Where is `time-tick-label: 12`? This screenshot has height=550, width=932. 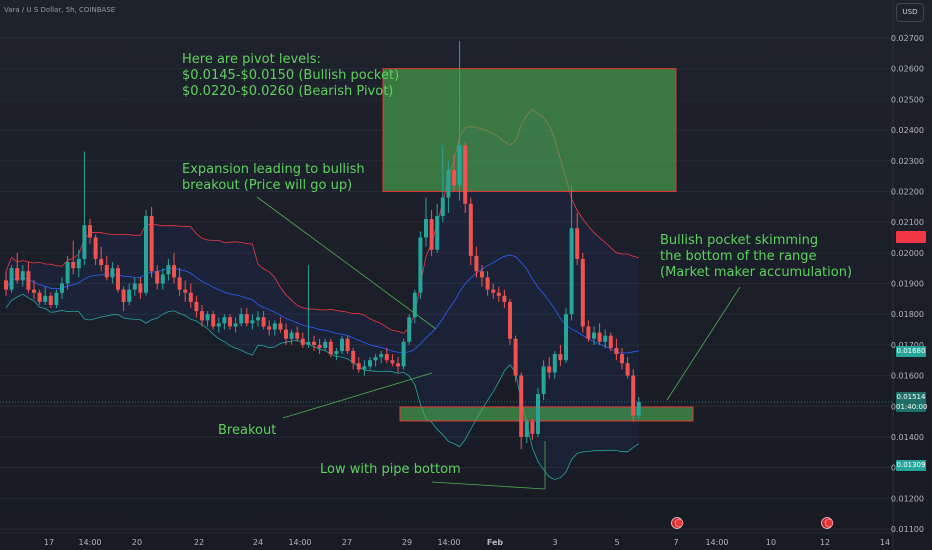 time-tick-label: 12 is located at coordinates (825, 542).